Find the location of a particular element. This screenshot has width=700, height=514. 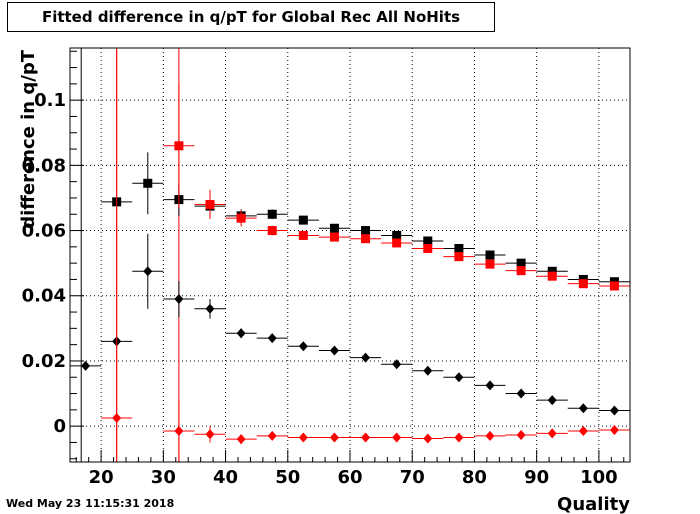

x-tick-label: 40 is located at coordinates (225, 477).